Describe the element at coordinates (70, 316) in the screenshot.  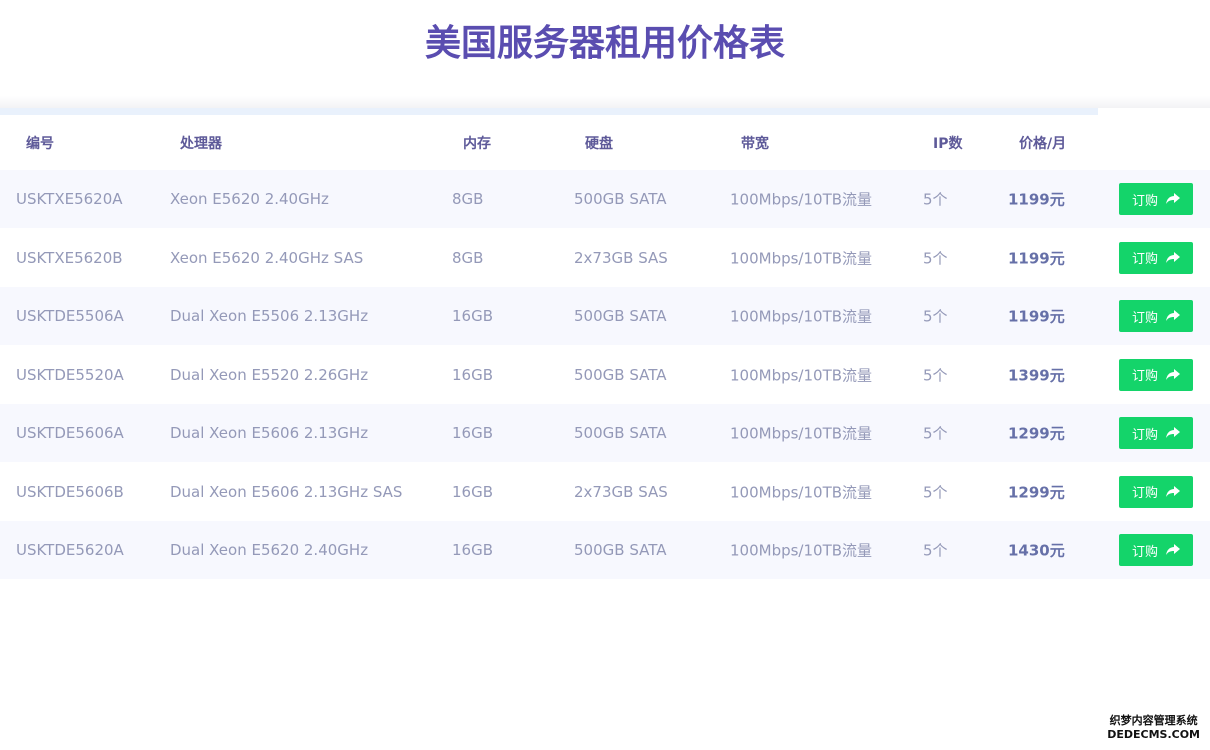
I see `cell-id: USKTDE5506A` at that location.